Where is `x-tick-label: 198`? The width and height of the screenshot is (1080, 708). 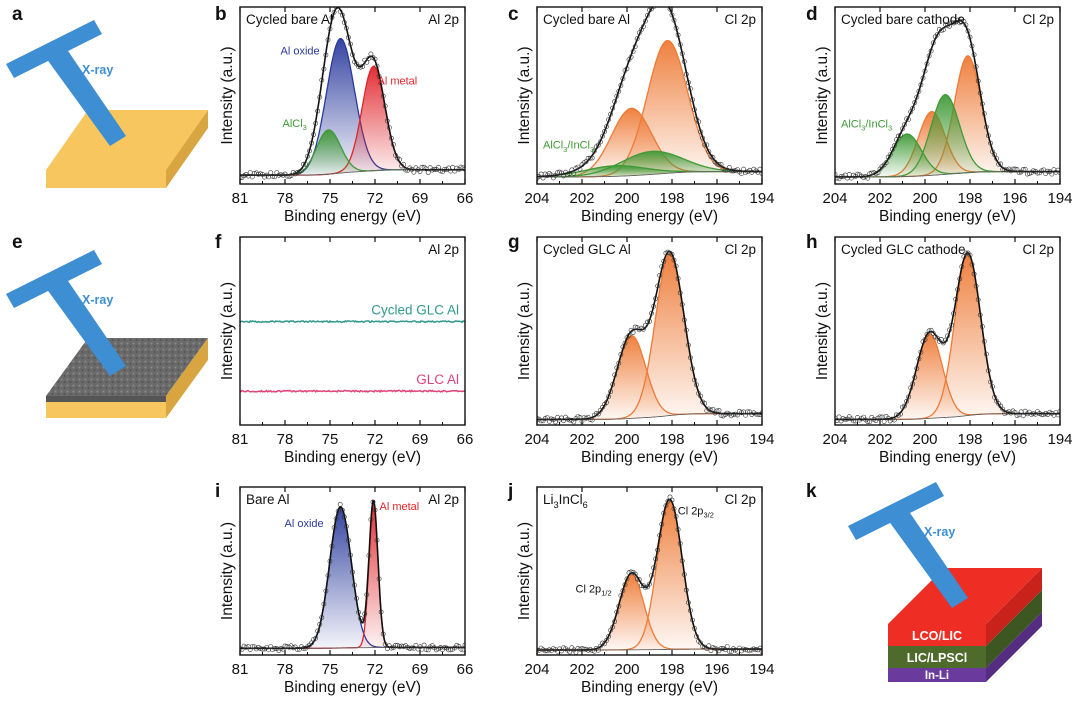 x-tick-label: 198 is located at coordinates (969, 439).